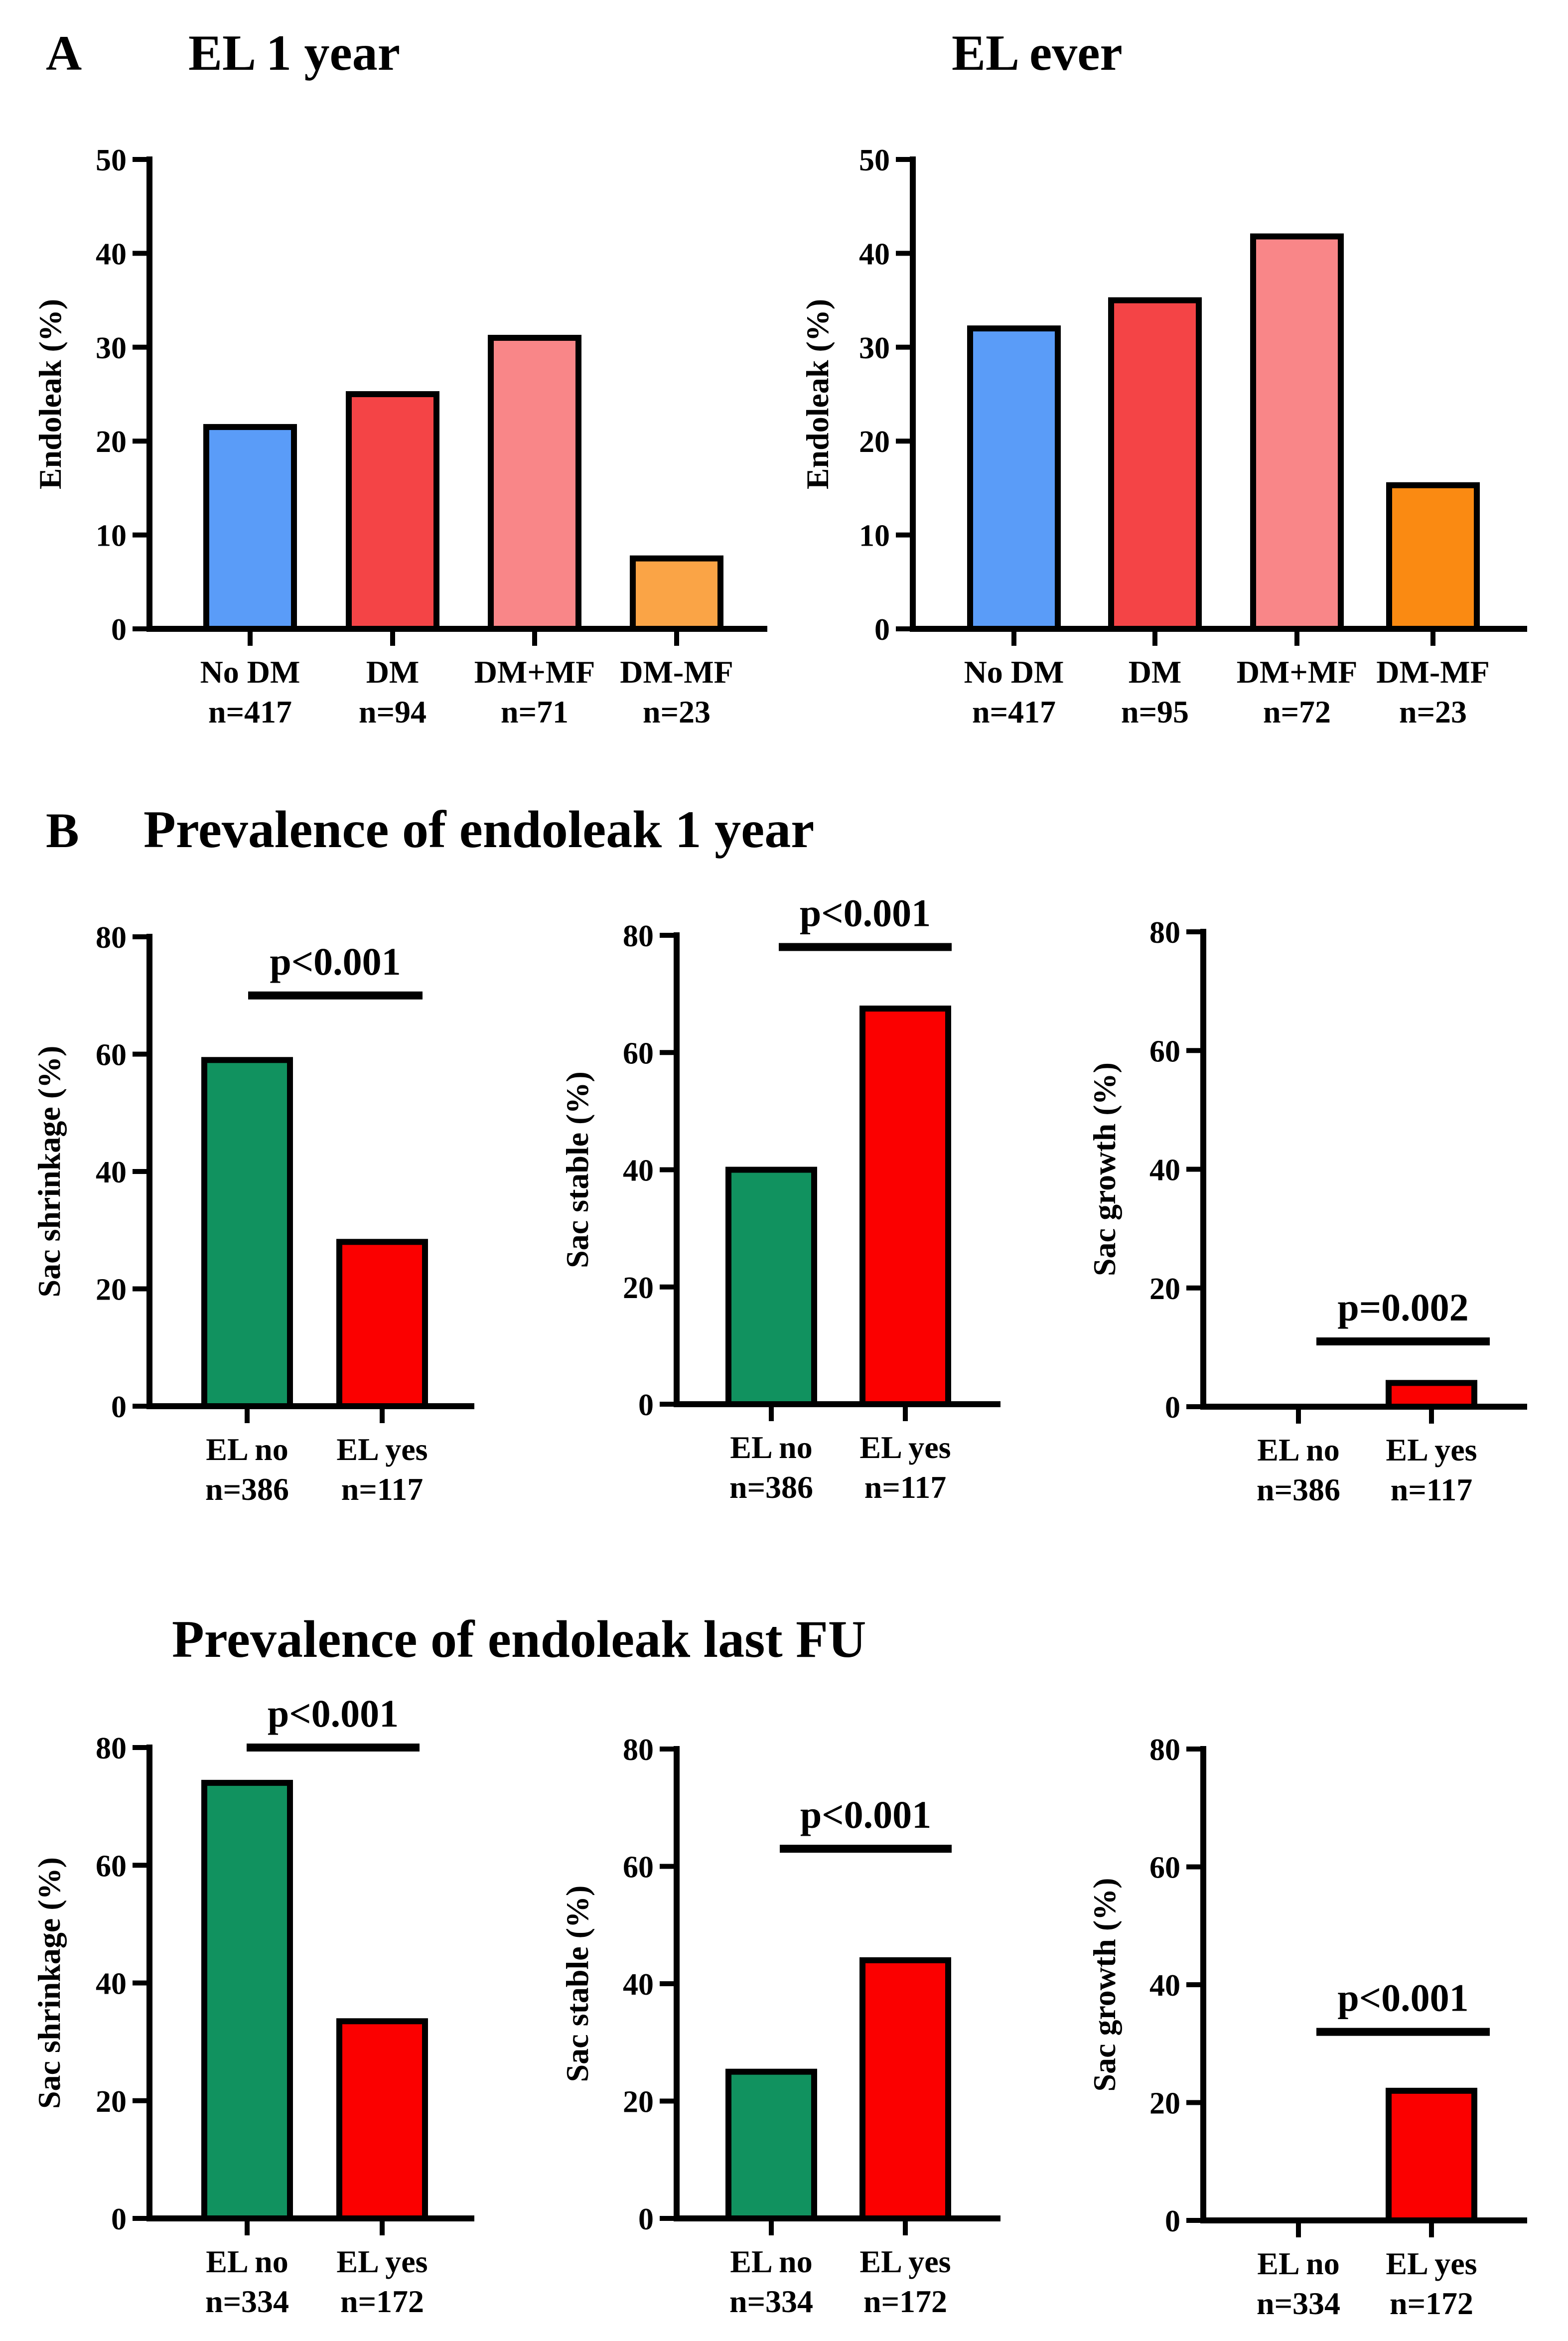  Describe the element at coordinates (1037, 53) in the screenshot. I see `chart-title: EL ever` at that location.